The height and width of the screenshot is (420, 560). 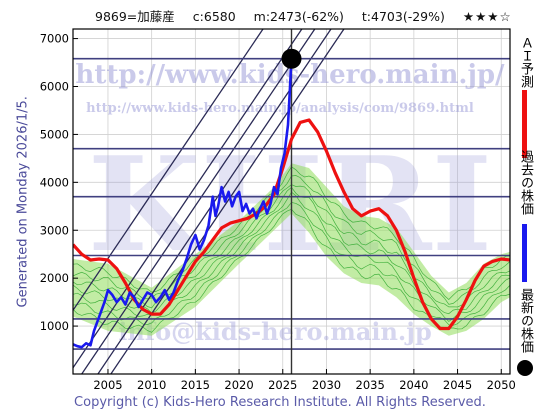 I want to click on y-tick-label: 2000, so click(x=54, y=278).